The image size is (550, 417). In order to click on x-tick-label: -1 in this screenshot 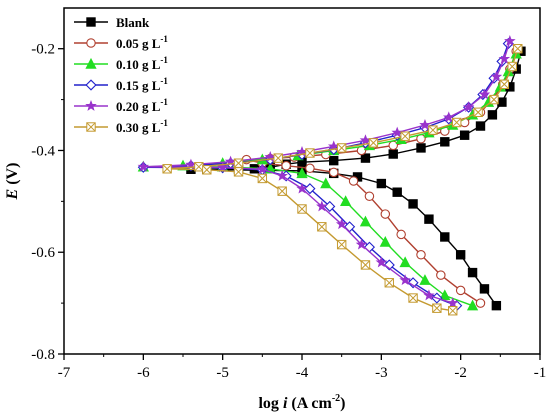, I will do `click(540, 373)`.